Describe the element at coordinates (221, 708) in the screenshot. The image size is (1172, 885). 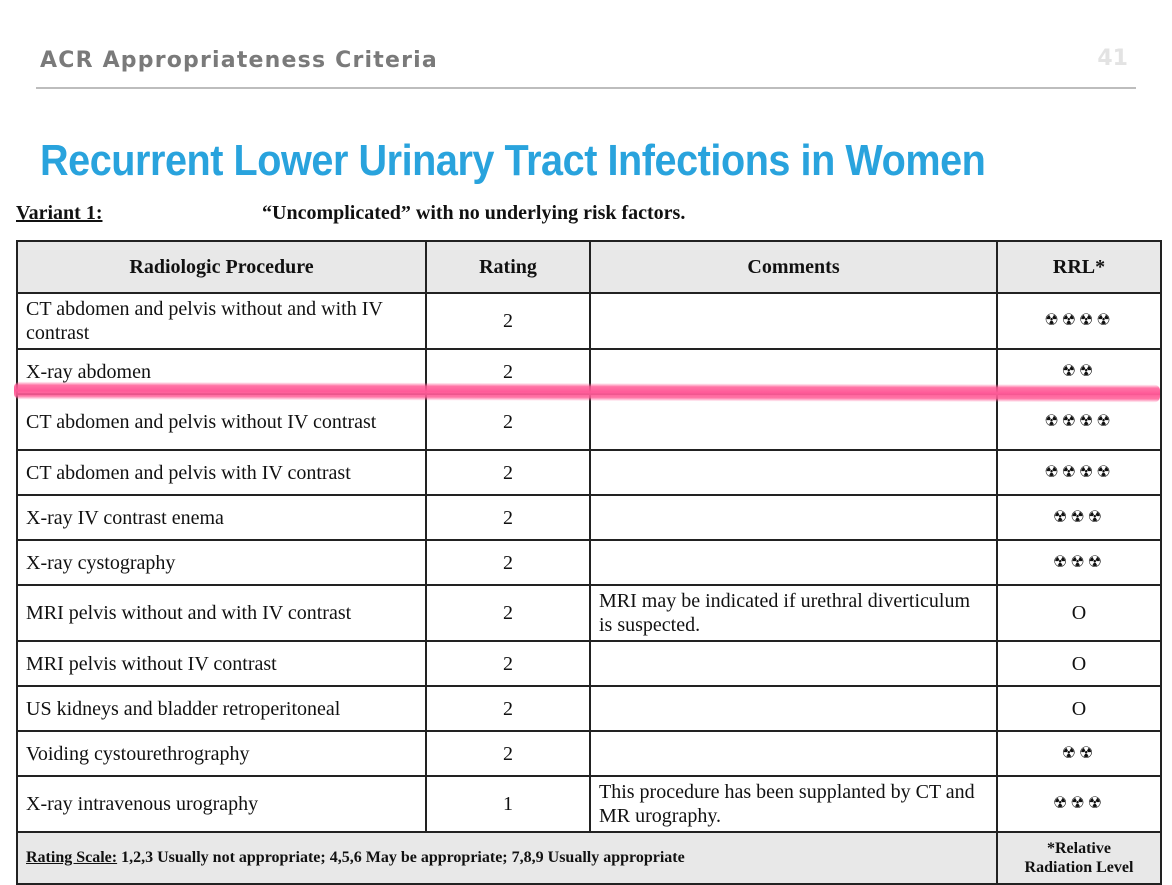
I see `procedure-cell: US kidneys and bladder retroperitoneal` at that location.